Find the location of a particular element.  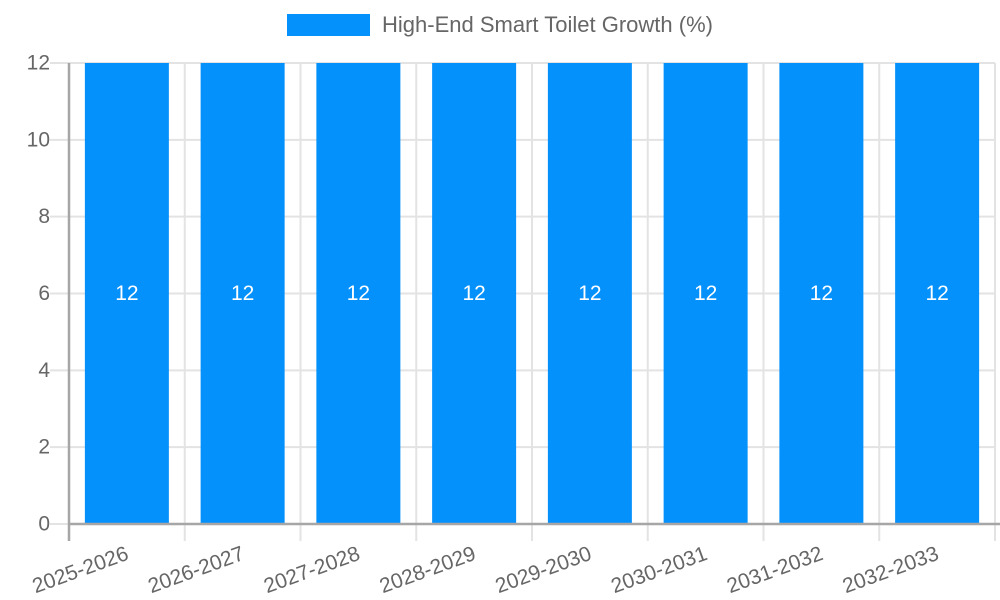

x-tick-label: 2027-2028 is located at coordinates (312, 570).